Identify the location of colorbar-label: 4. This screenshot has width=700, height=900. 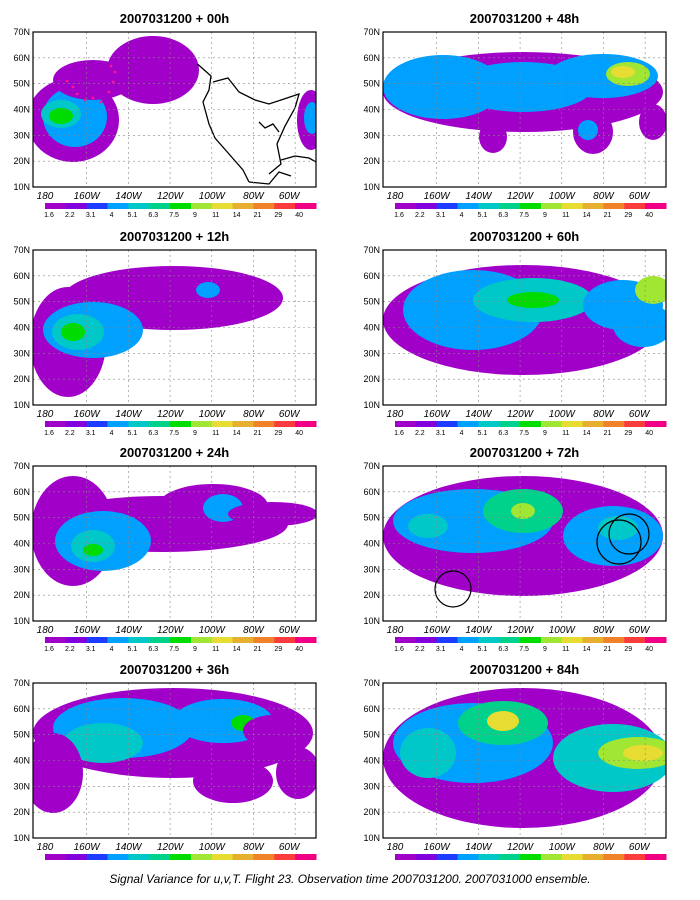
(112, 433).